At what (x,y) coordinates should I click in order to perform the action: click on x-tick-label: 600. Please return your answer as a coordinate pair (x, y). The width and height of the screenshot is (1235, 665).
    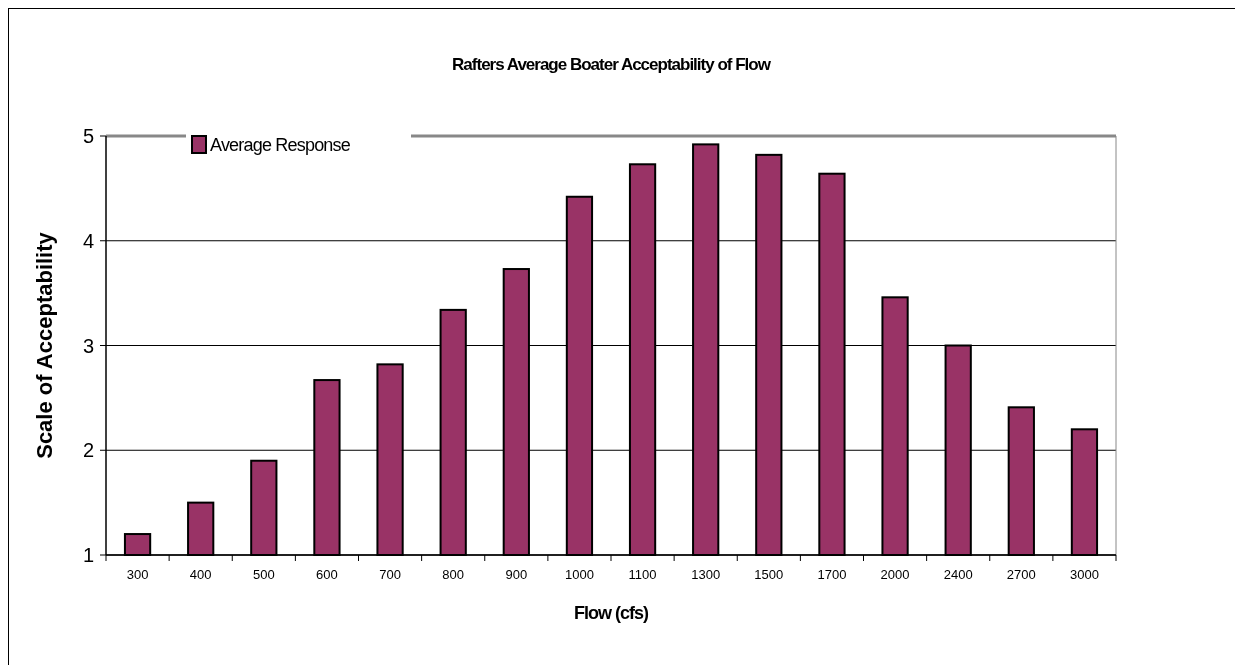
    Looking at the image, I should click on (327, 574).